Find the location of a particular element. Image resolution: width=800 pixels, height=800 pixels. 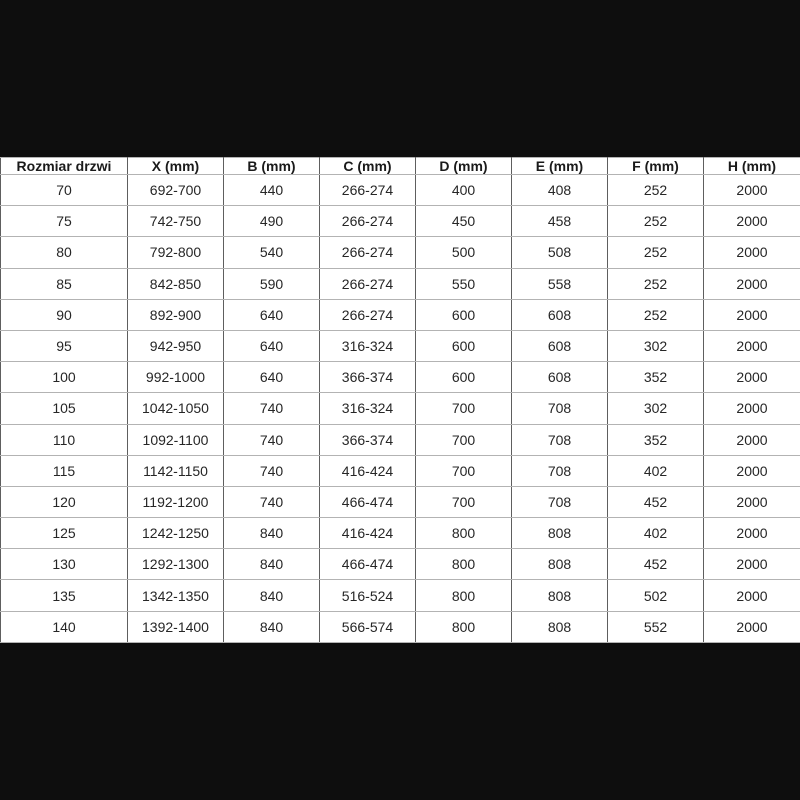

table-row: 95 942-950 640 316-324 600 608 302 2000 is located at coordinates (400, 346).